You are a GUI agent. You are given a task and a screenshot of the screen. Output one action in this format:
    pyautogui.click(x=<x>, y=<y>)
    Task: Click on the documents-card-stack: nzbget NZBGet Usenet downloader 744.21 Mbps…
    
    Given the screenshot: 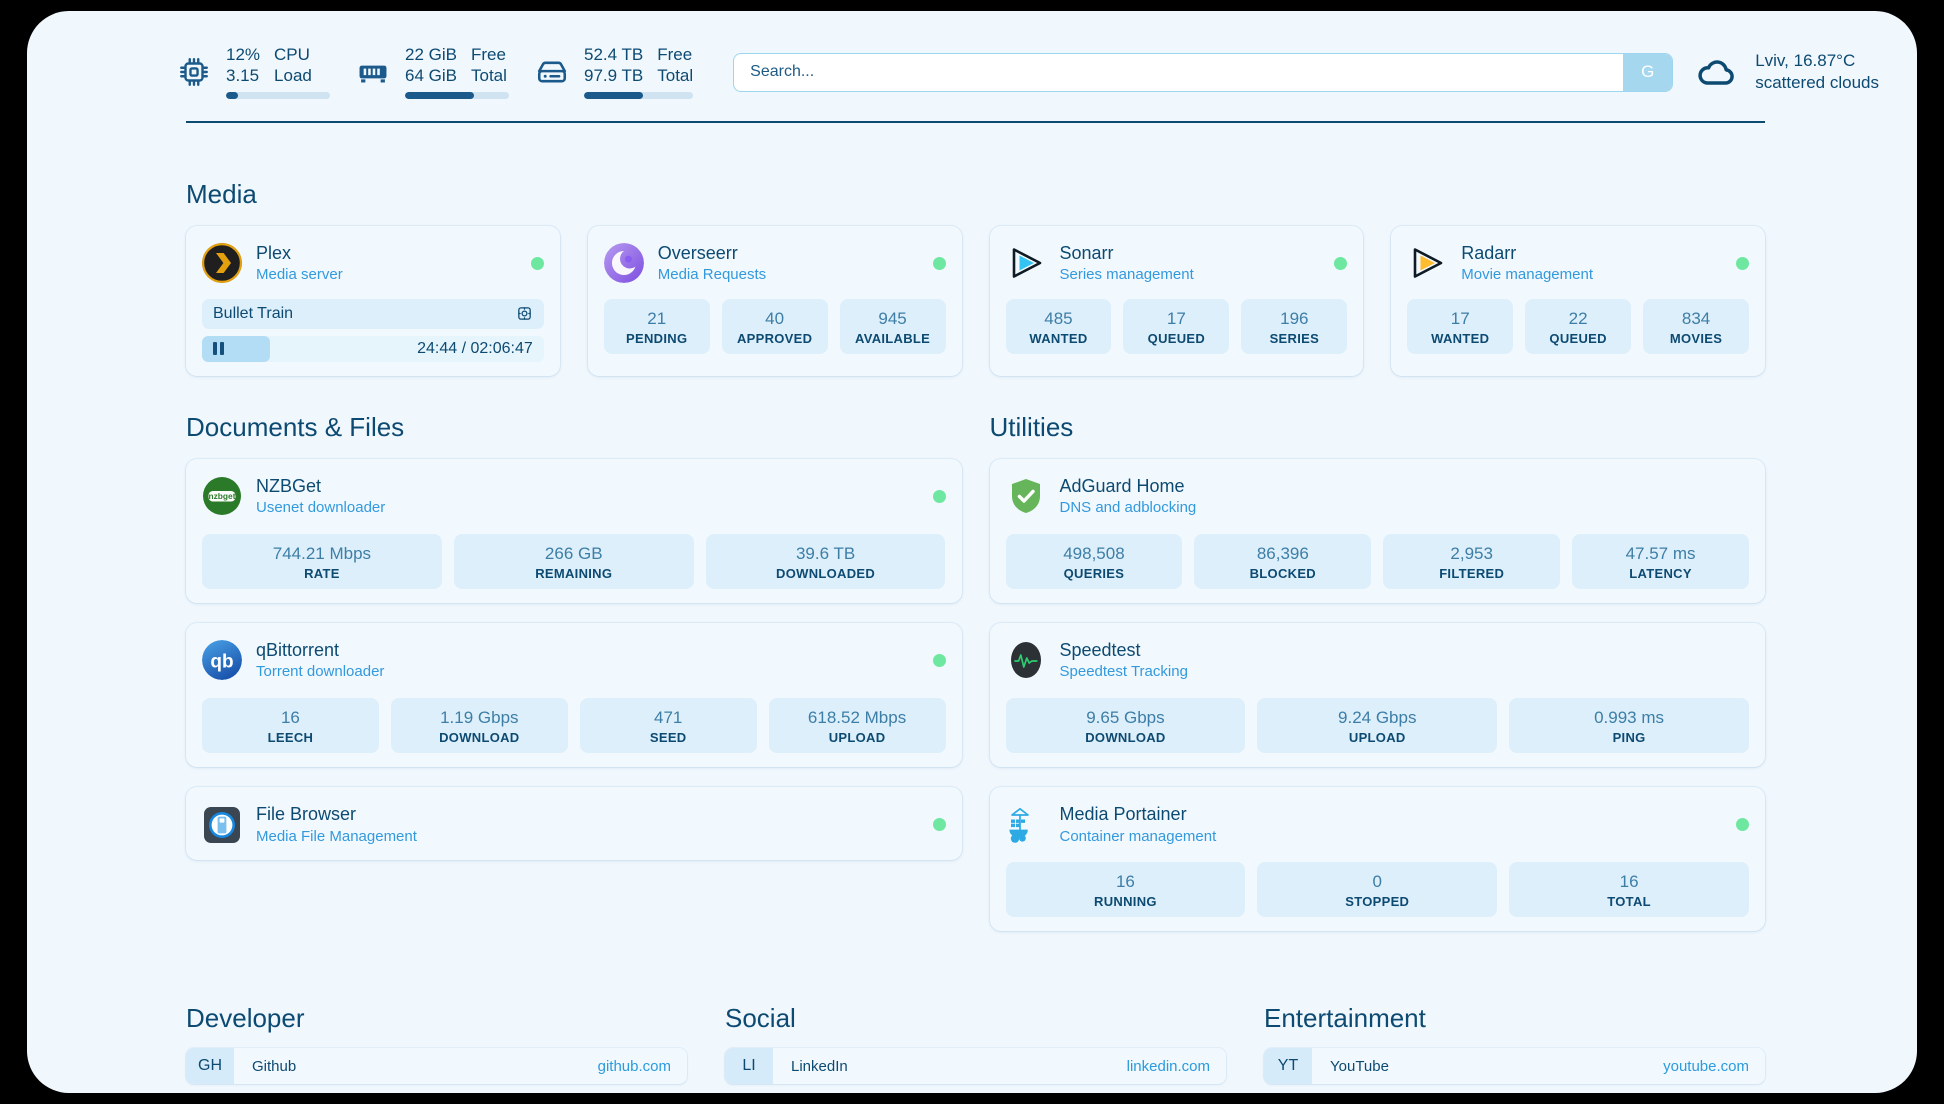 What is the action you would take?
    pyautogui.click(x=574, y=659)
    